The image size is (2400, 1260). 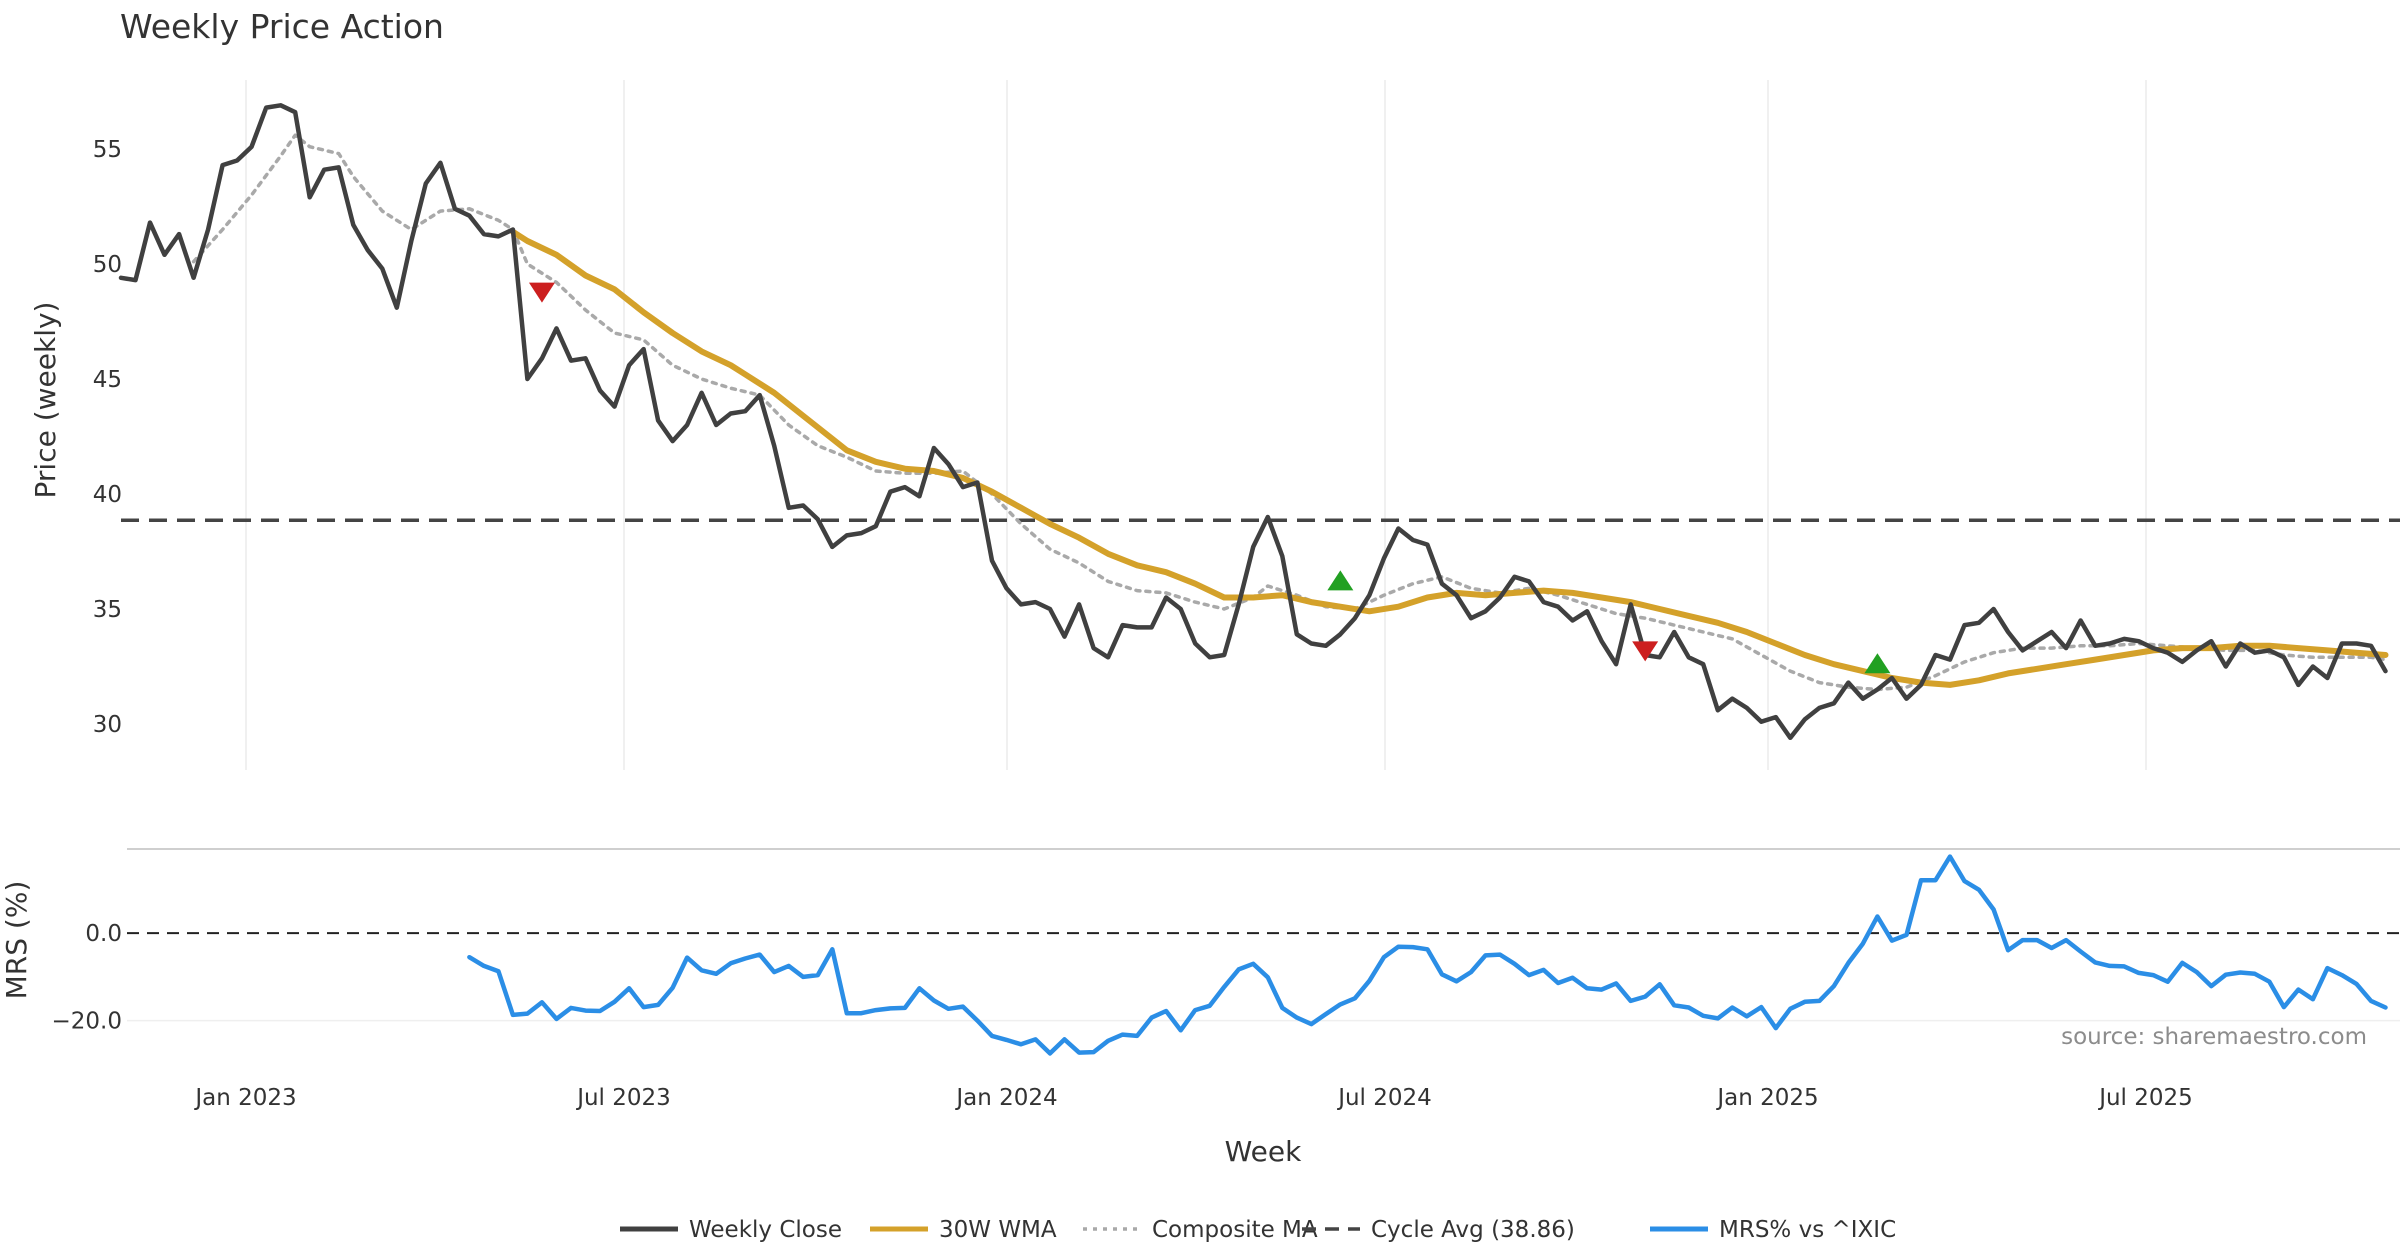 What do you see at coordinates (103, 934) in the screenshot?
I see `mrs-y-tick-label: 0.0` at bounding box center [103, 934].